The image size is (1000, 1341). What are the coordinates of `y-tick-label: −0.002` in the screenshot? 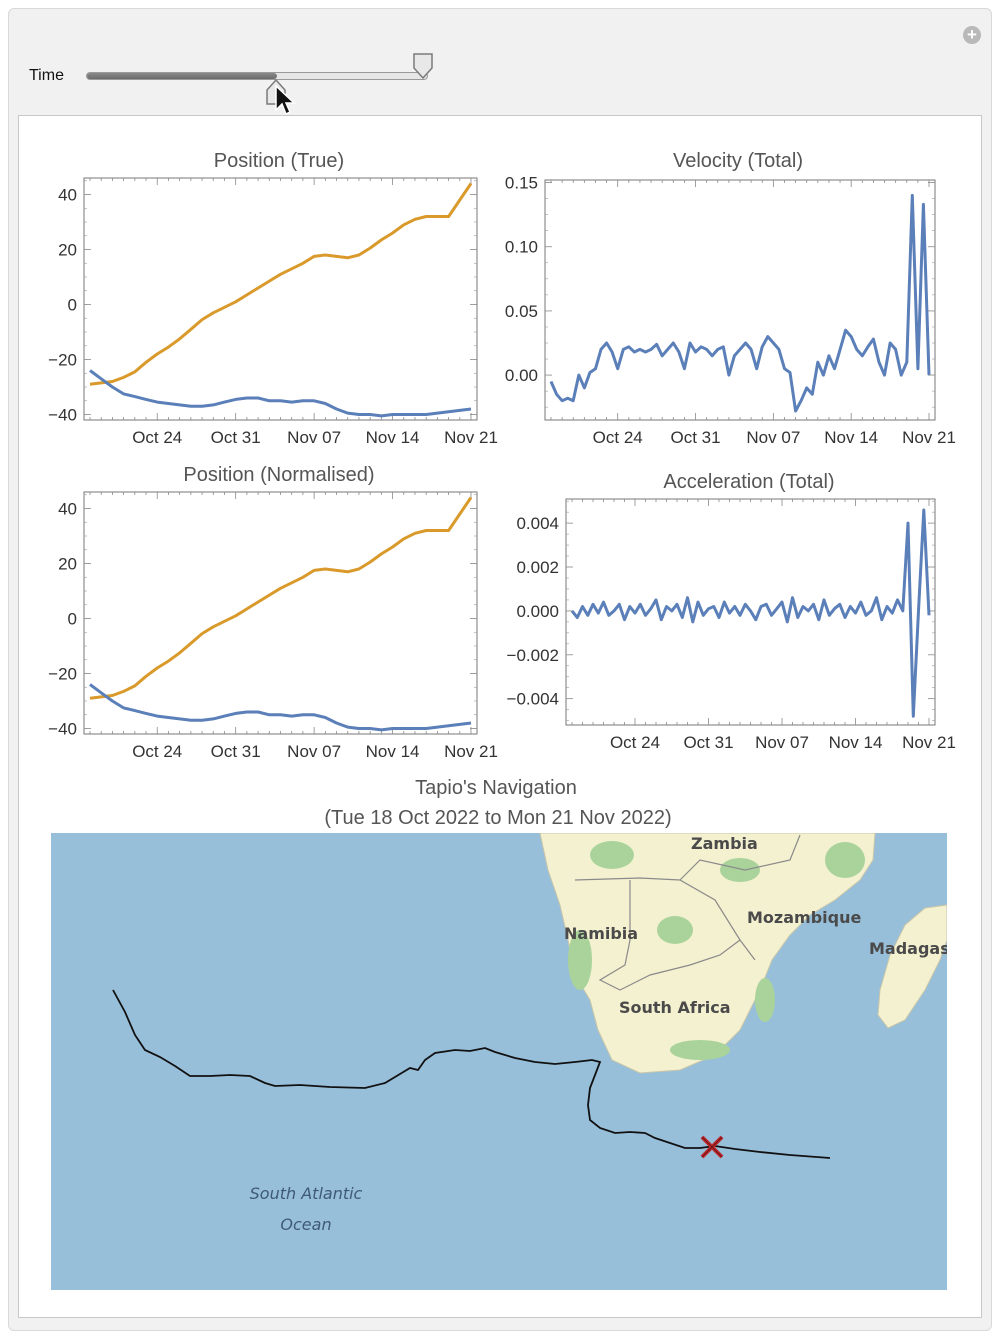 It's located at (533, 655).